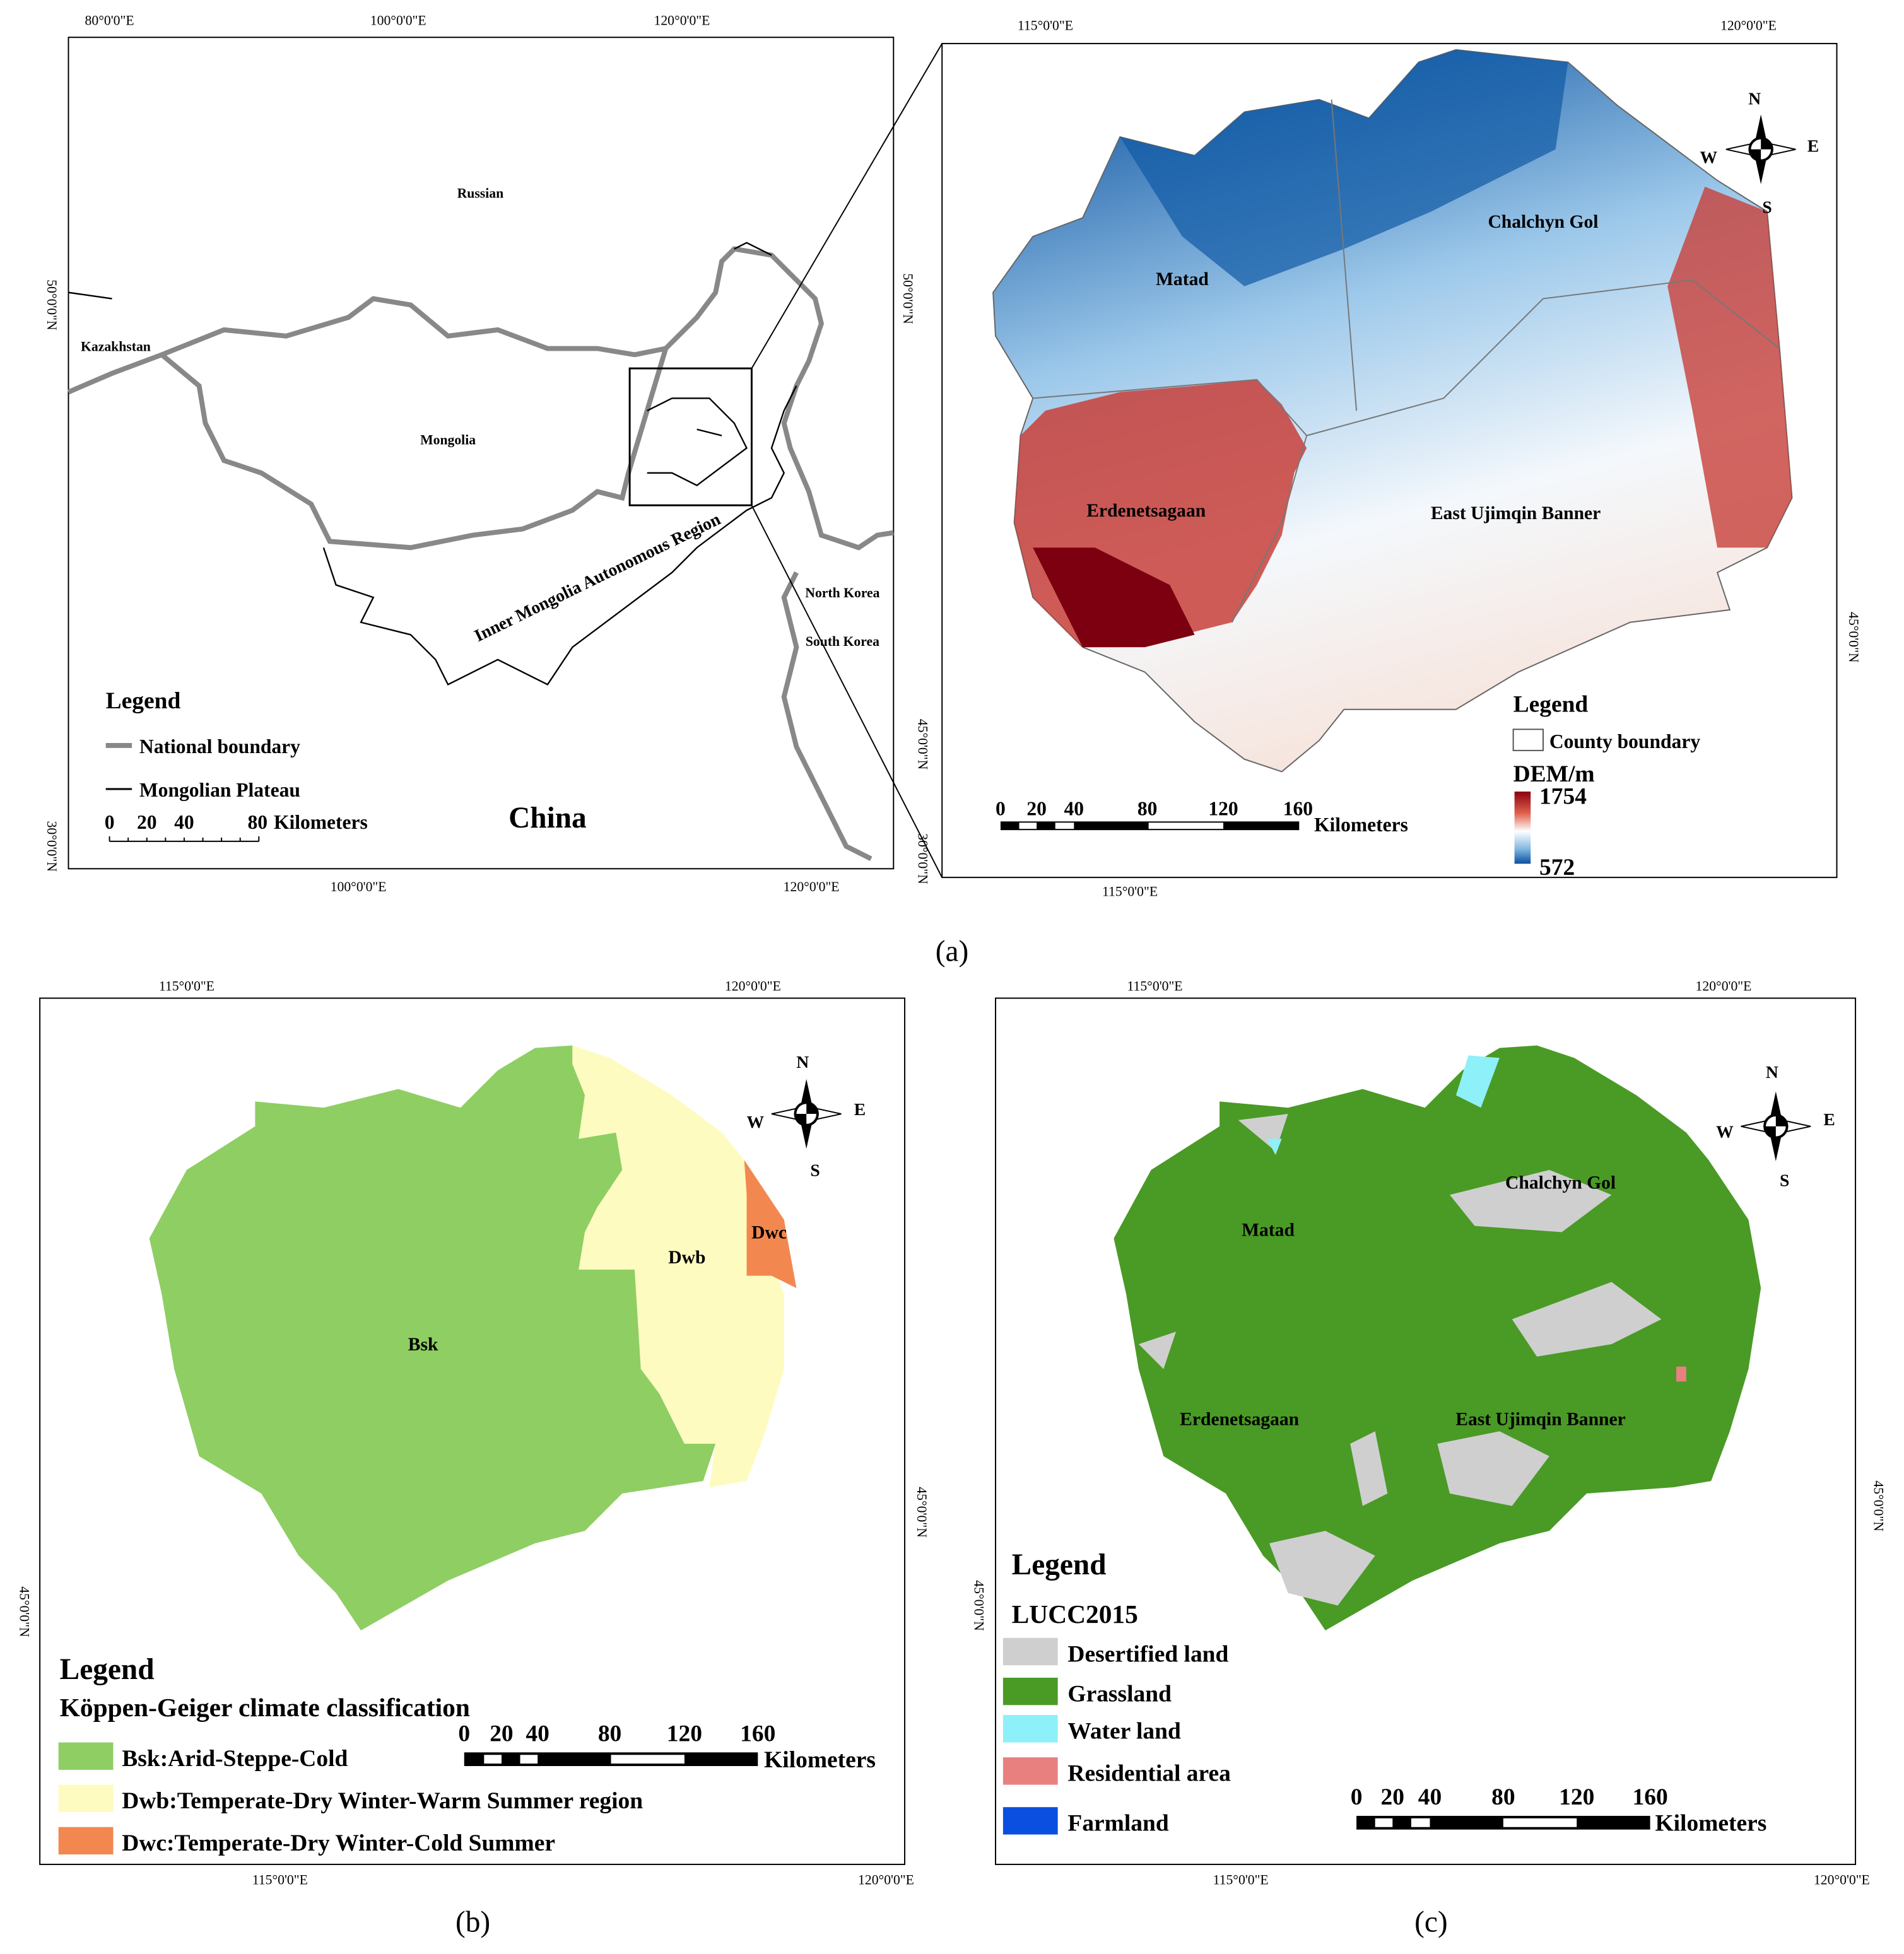  What do you see at coordinates (1557, 868) in the screenshot?
I see `ramp-min: 572` at bounding box center [1557, 868].